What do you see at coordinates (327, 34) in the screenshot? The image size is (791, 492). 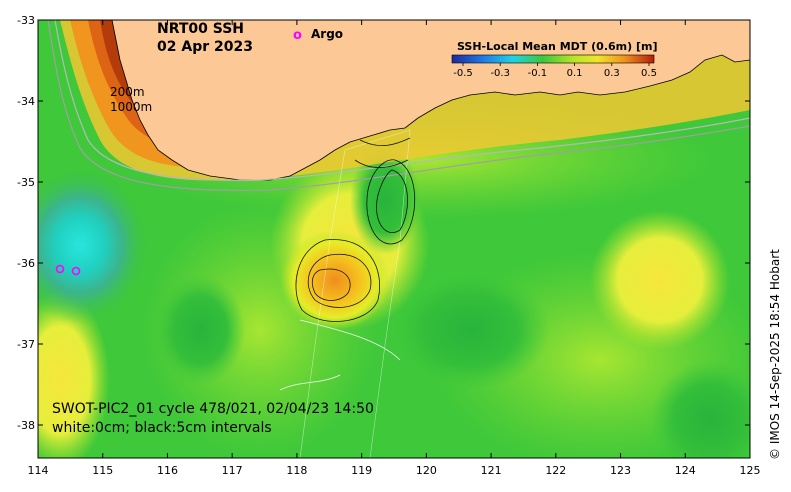 I see `argo-legend-label: Argo` at bounding box center [327, 34].